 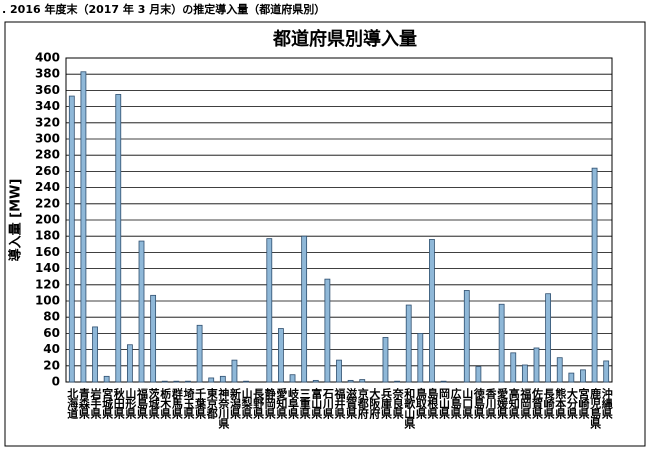 I want to click on x-tick-label: 大分県, so click(x=571, y=403).